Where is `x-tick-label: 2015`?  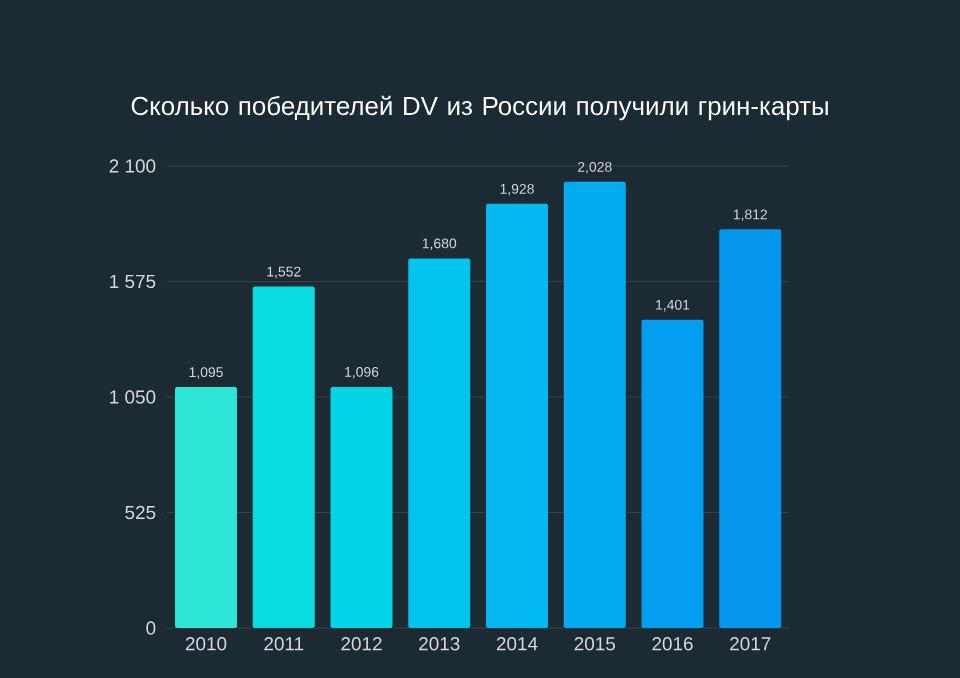 x-tick-label: 2015 is located at coordinates (595, 644).